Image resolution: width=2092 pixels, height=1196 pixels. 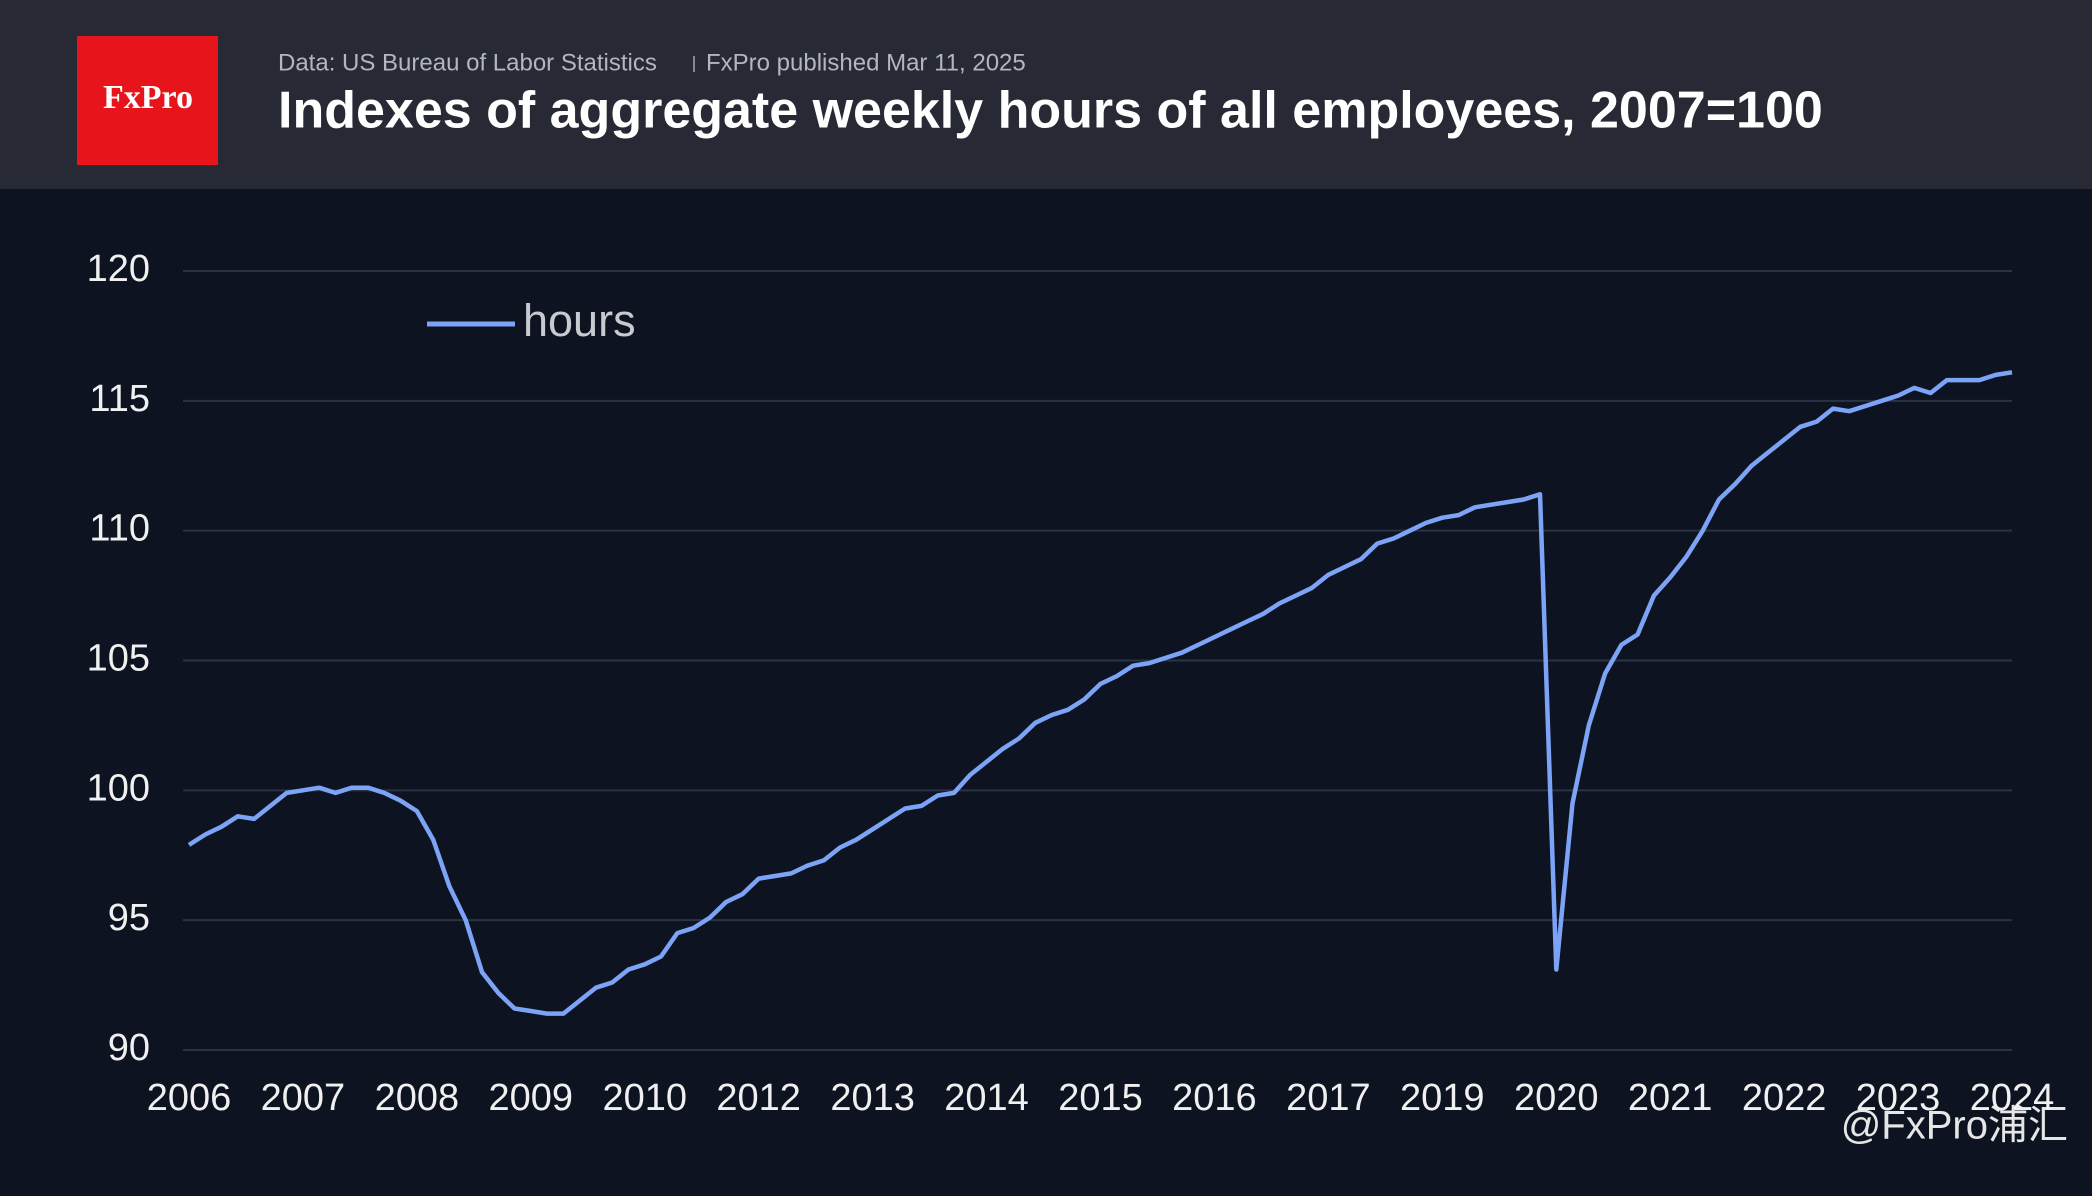 I want to click on x-tick-label: 2015, so click(x=1100, y=1098).